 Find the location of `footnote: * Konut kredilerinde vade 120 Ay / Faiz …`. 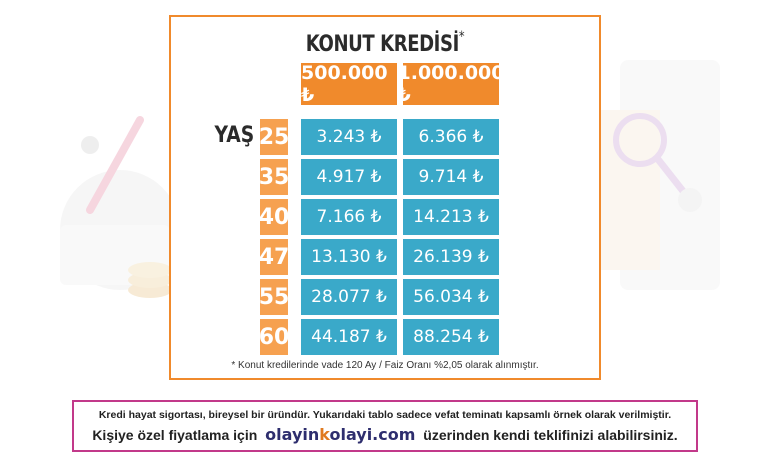

footnote: * Konut kredilerinde vade 120 Ay / Faiz … is located at coordinates (385, 365).